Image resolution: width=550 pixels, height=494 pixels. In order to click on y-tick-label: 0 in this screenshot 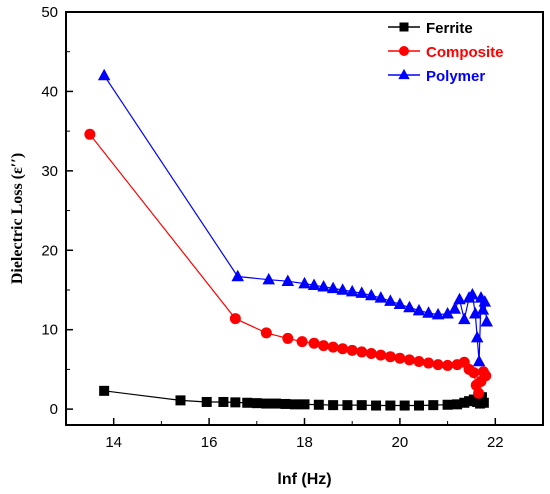, I will do `click(54, 409)`.